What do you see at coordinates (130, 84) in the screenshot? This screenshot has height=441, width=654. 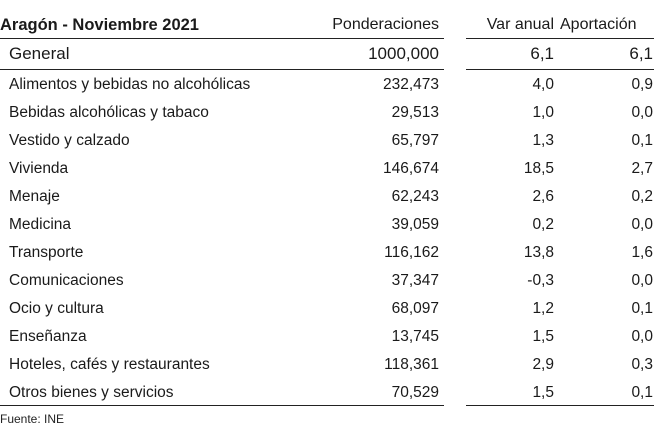 I see `row-name: Alimentos y bebidas no alcohólicas` at bounding box center [130, 84].